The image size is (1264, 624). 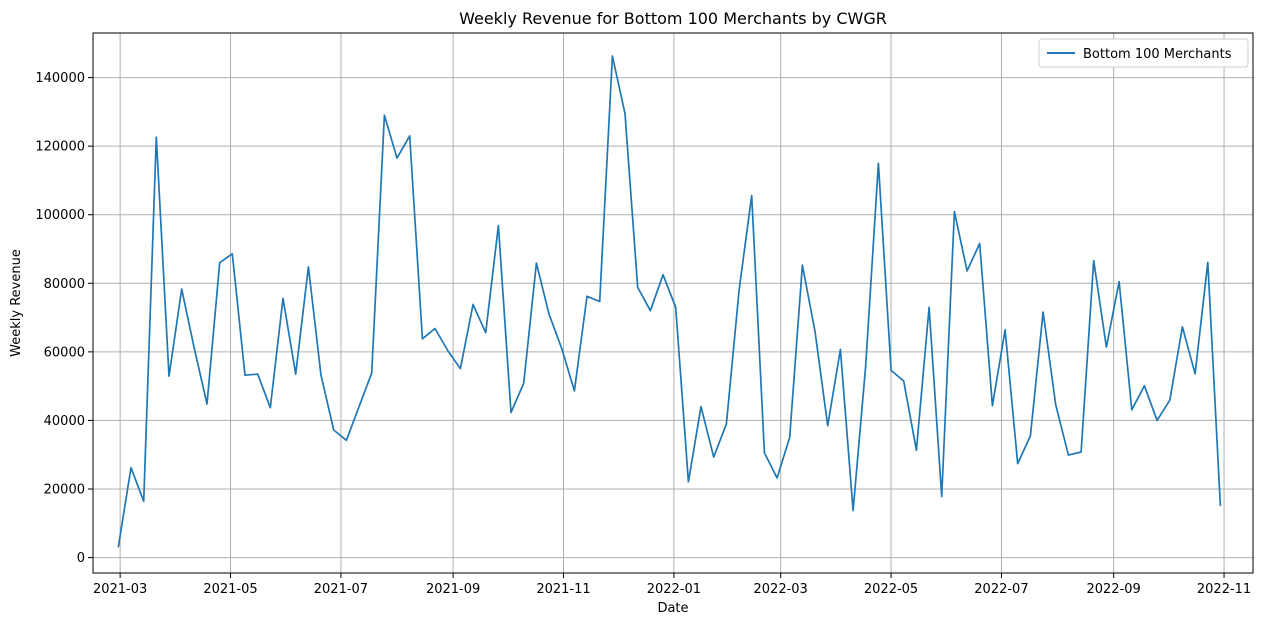 What do you see at coordinates (64, 352) in the screenshot?
I see `y-tick-label: 60000` at bounding box center [64, 352].